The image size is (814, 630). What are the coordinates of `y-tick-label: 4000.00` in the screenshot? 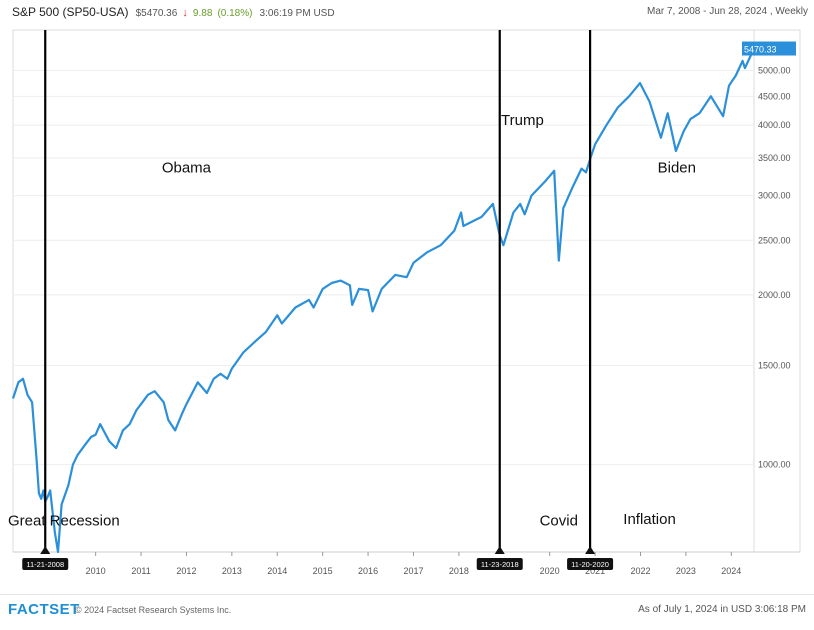 It's located at (774, 125).